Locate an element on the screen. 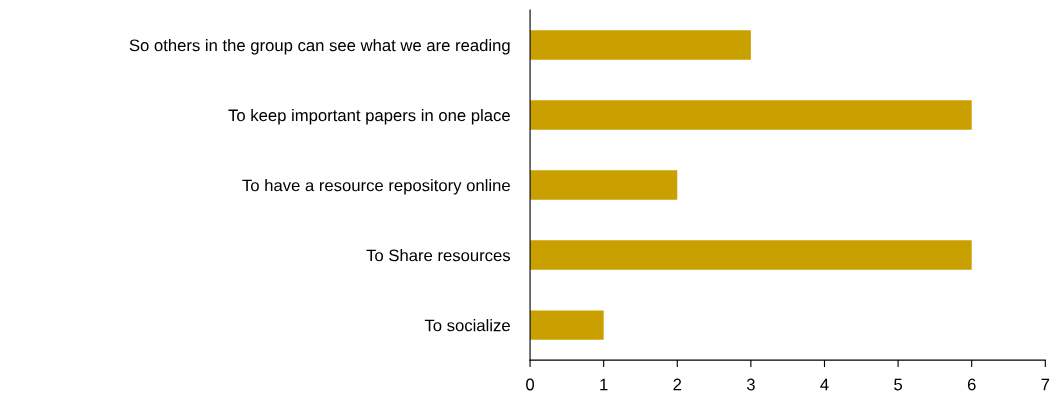 This screenshot has height=401, width=1058. x-tick-label: 0 is located at coordinates (530, 384).